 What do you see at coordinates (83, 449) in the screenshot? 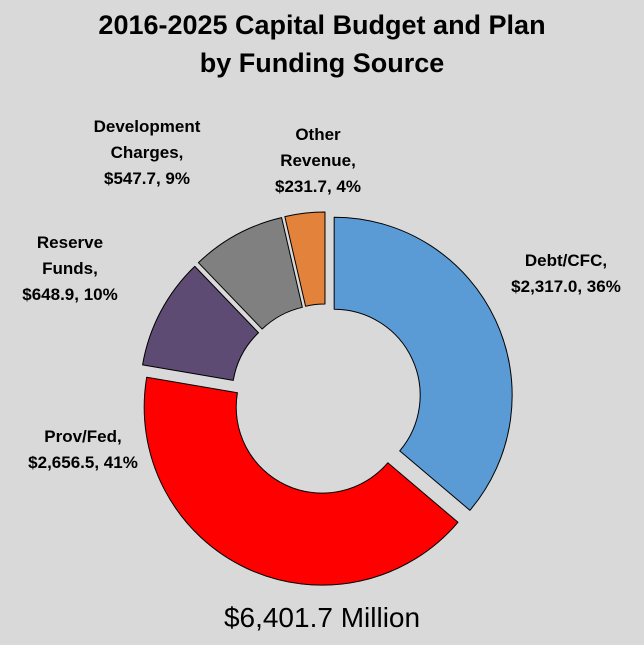
I see `data-label-prov-fed: Prov/Fed, $2,656.5, 41%` at bounding box center [83, 449].